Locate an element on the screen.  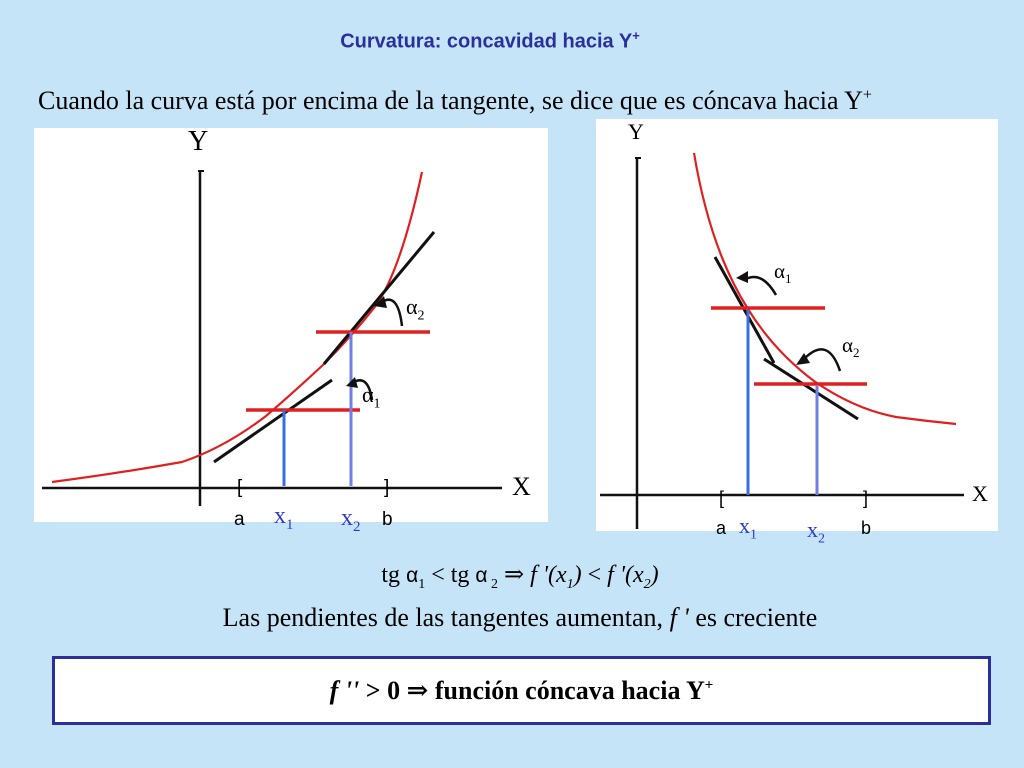
conclusion-box: f '' > 0 ⇒ función cóncava hacia Y+ is located at coordinates (521, 690).